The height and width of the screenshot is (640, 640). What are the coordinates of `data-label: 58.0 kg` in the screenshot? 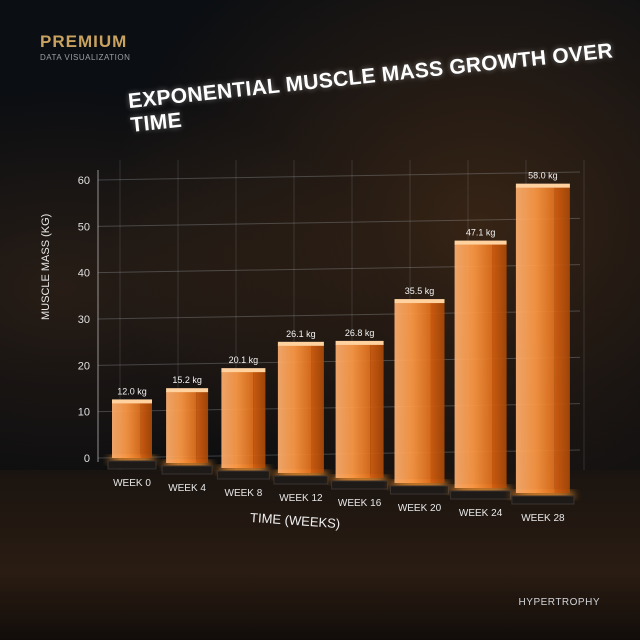 It's located at (543, 176).